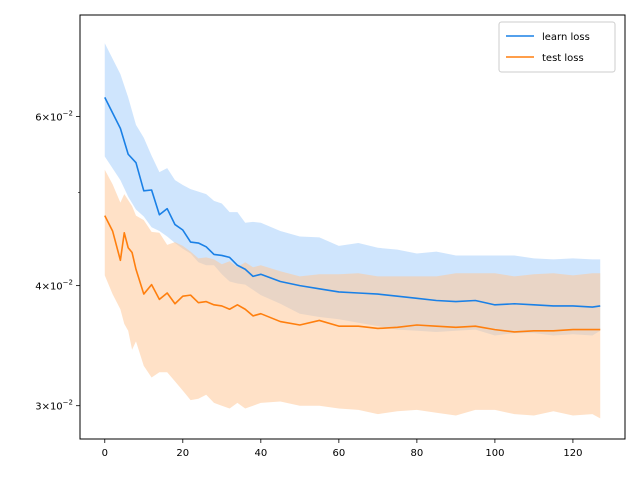 The height and width of the screenshot is (480, 640). What do you see at coordinates (566, 37) in the screenshot?
I see `legend-label: learn loss` at bounding box center [566, 37].